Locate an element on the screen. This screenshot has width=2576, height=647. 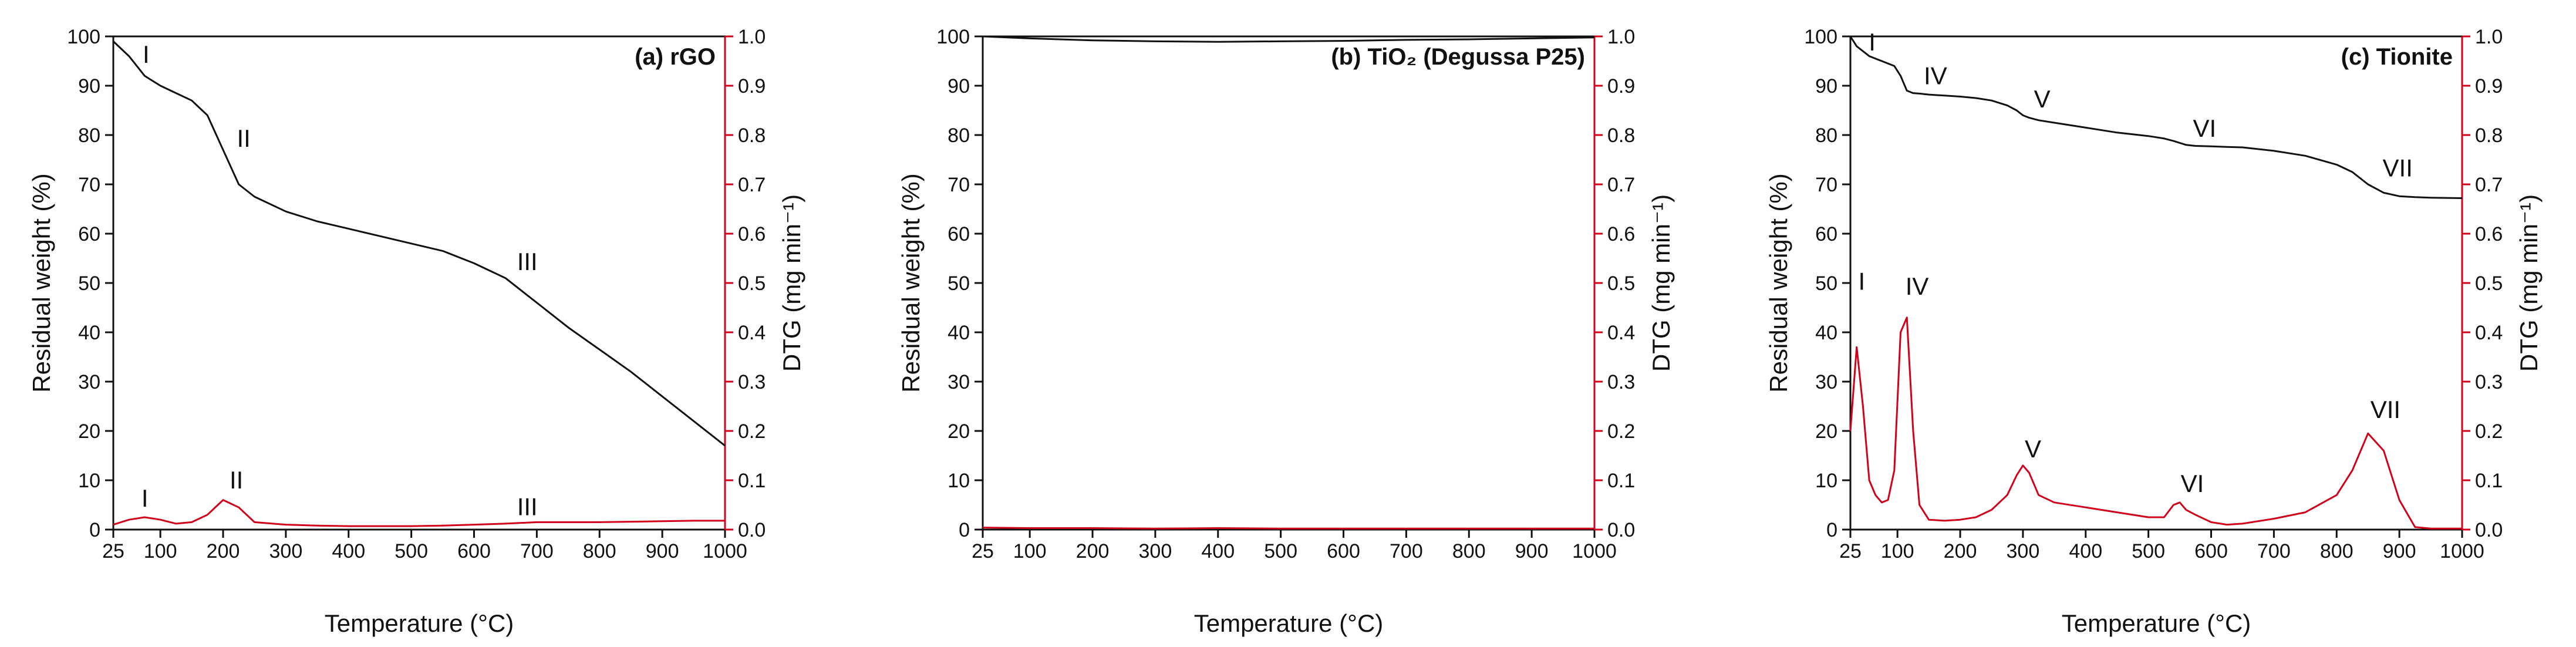
x-tick-label: 900 is located at coordinates (1532, 551).